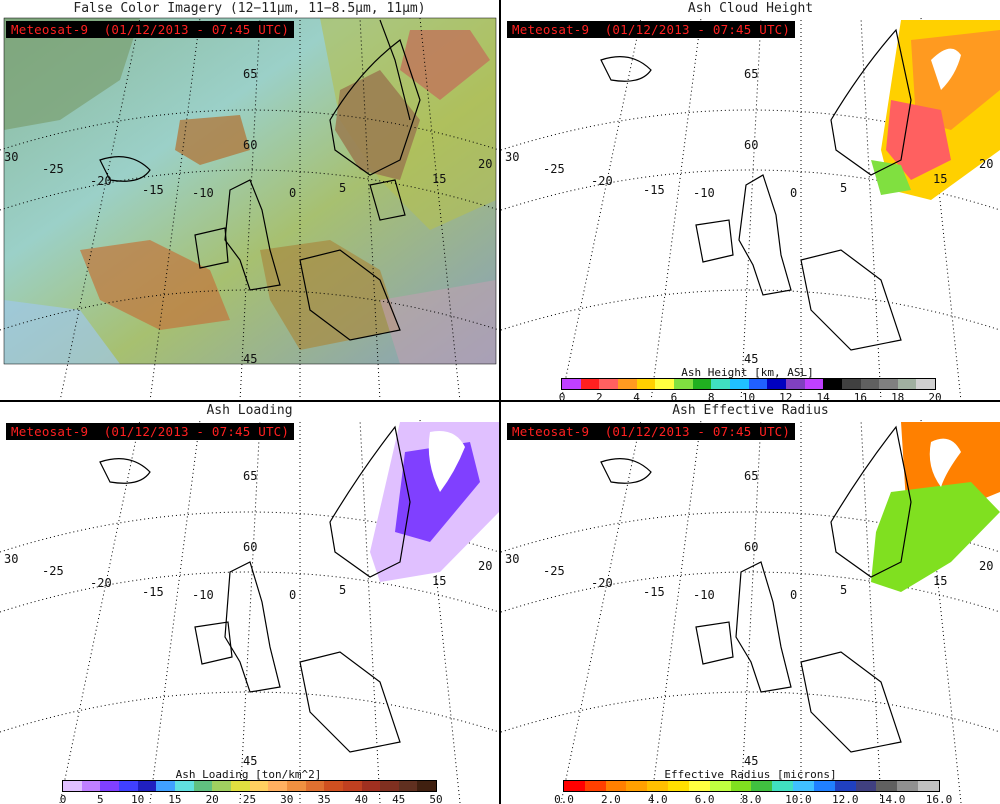  What do you see at coordinates (599, 396) in the screenshot?
I see `colorbar-tick-label: 2` at bounding box center [599, 396].